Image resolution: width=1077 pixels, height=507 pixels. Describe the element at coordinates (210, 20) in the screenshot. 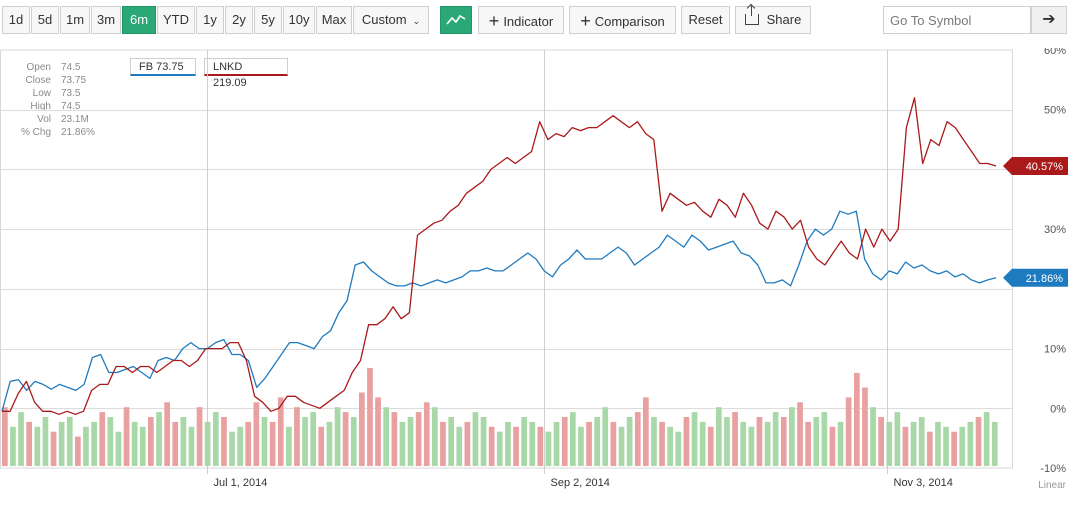

I see `range-button-1y: 1y` at that location.